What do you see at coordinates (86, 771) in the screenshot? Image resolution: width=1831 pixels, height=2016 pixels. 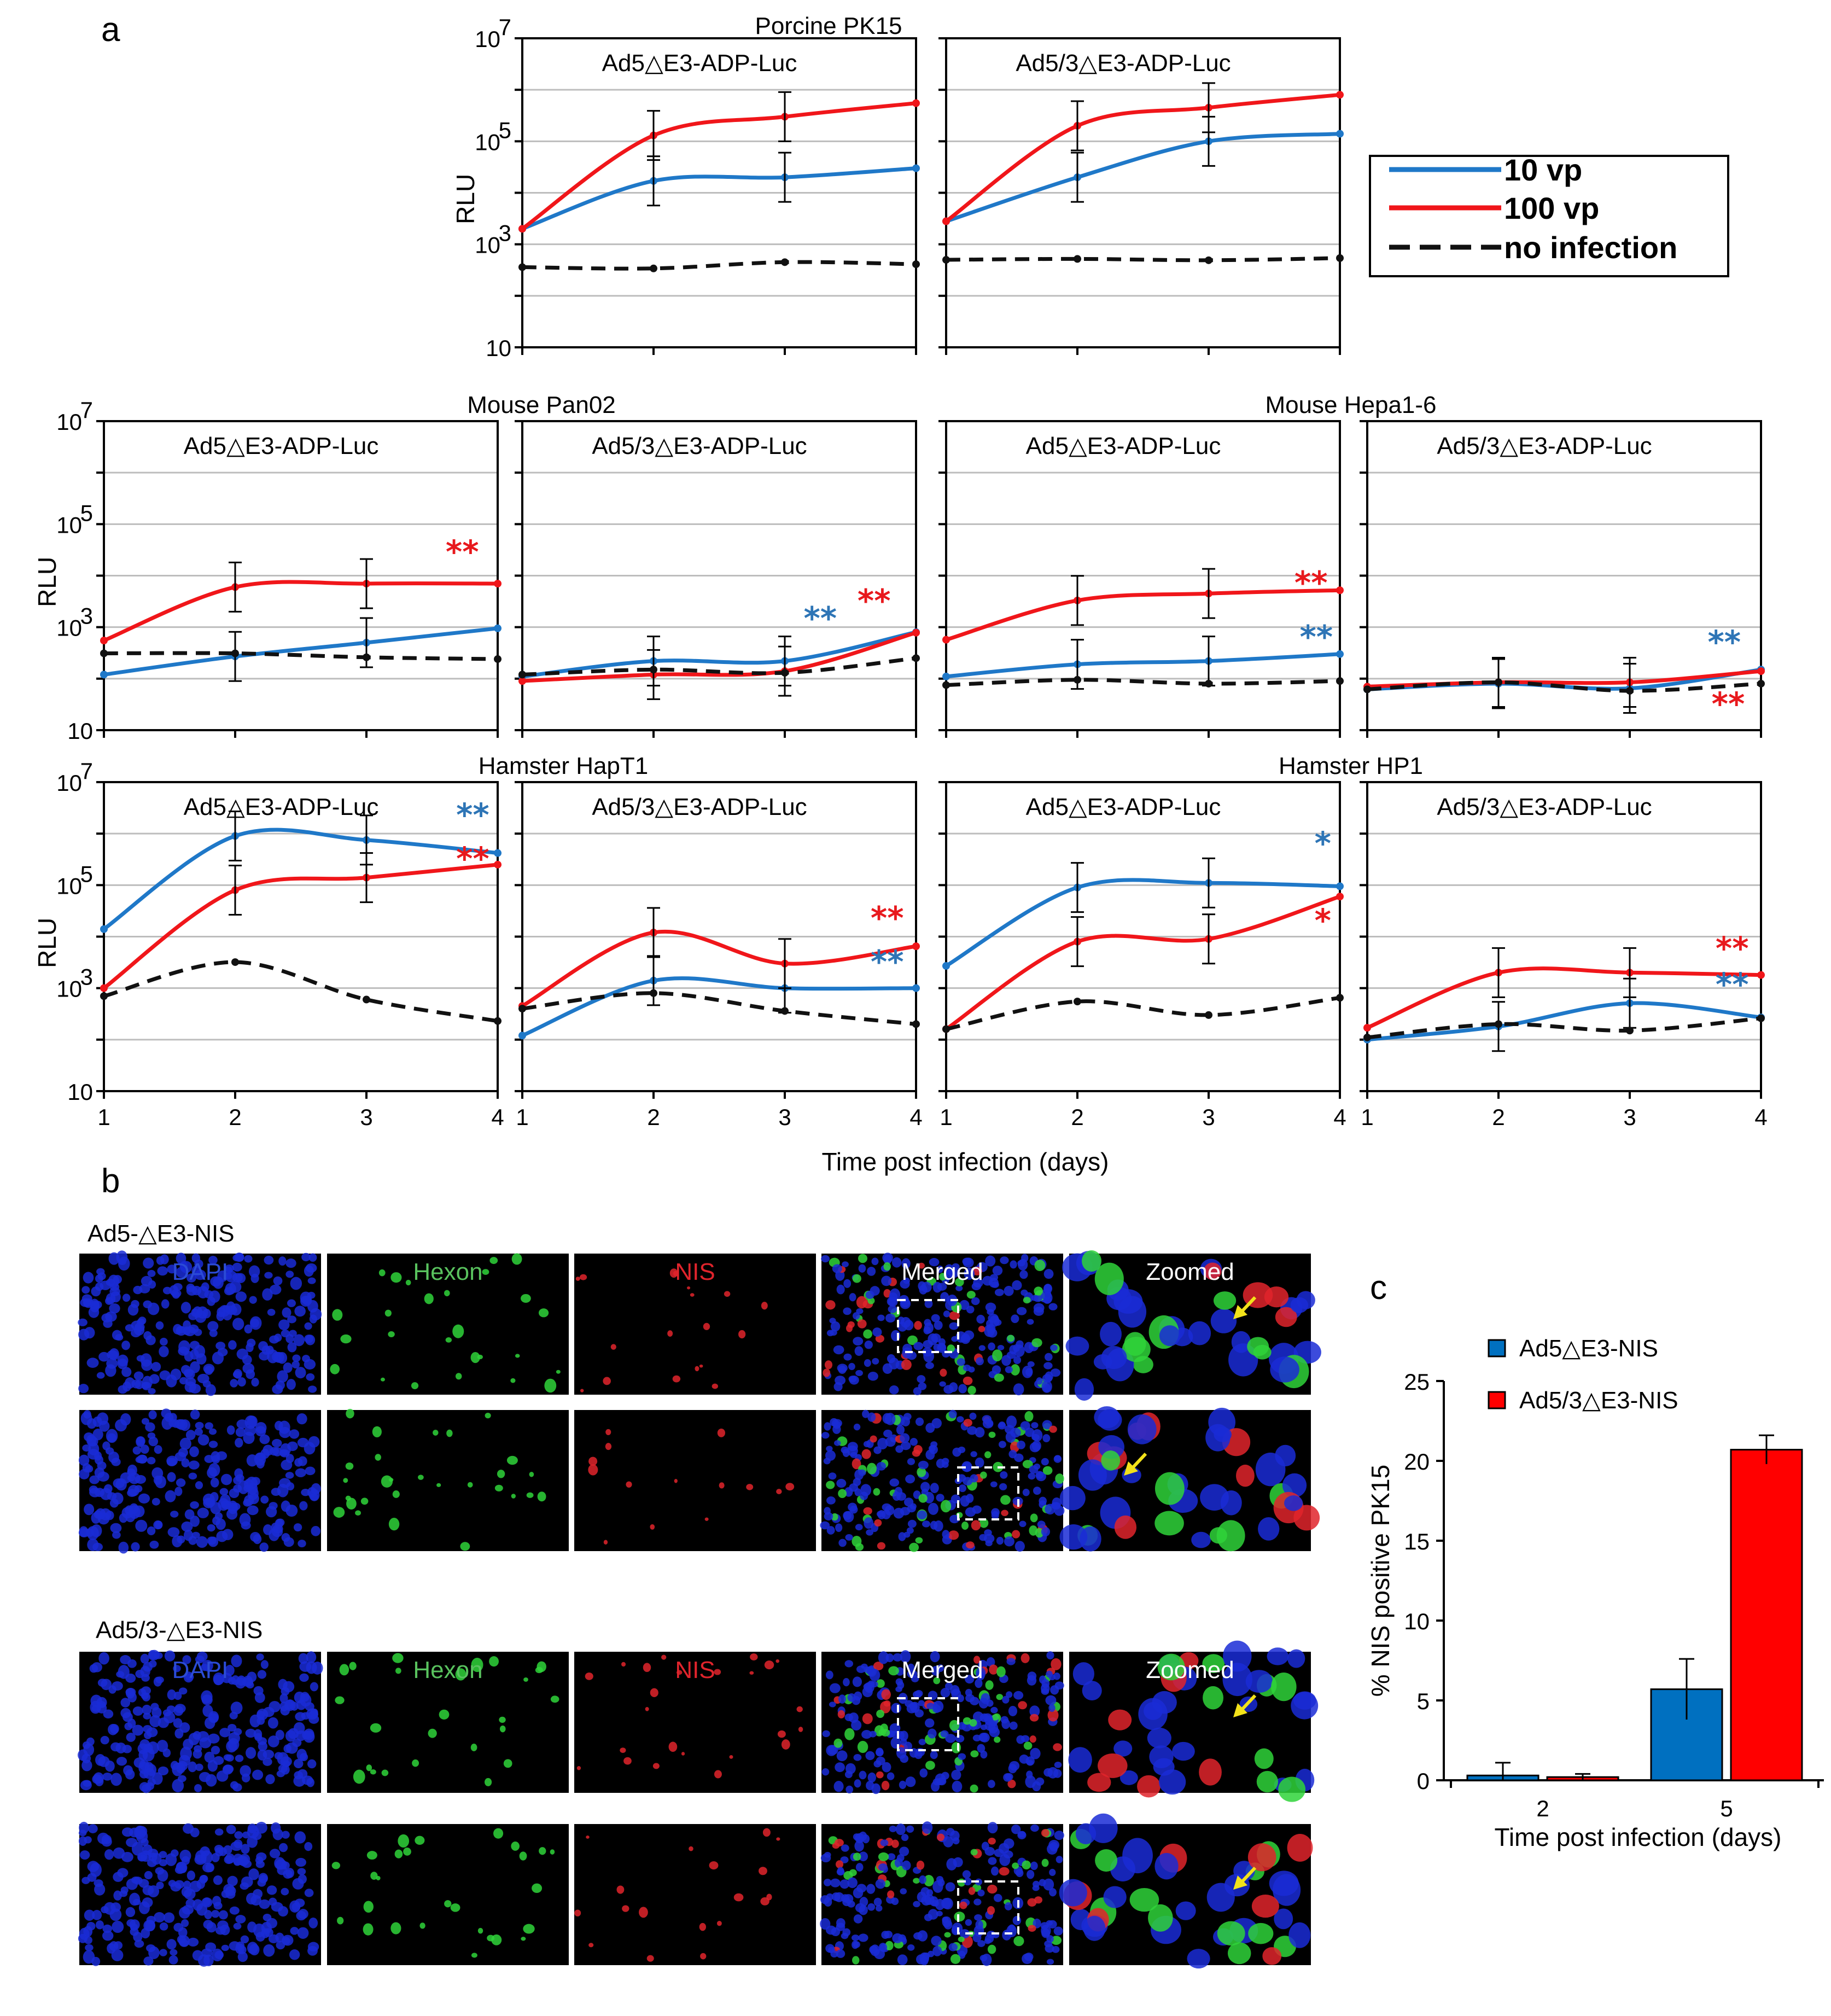 I see `y-tick-exponent: 7` at bounding box center [86, 771].